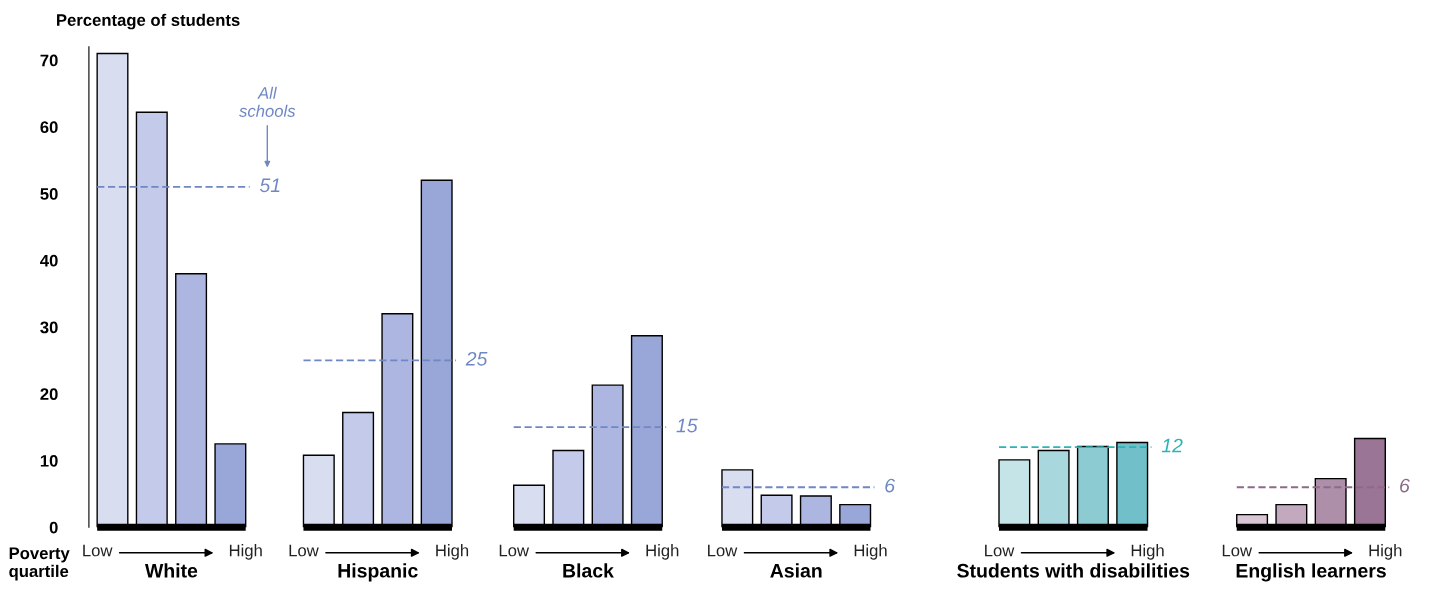  I want to click on x-tick-label: Black, so click(588, 570).